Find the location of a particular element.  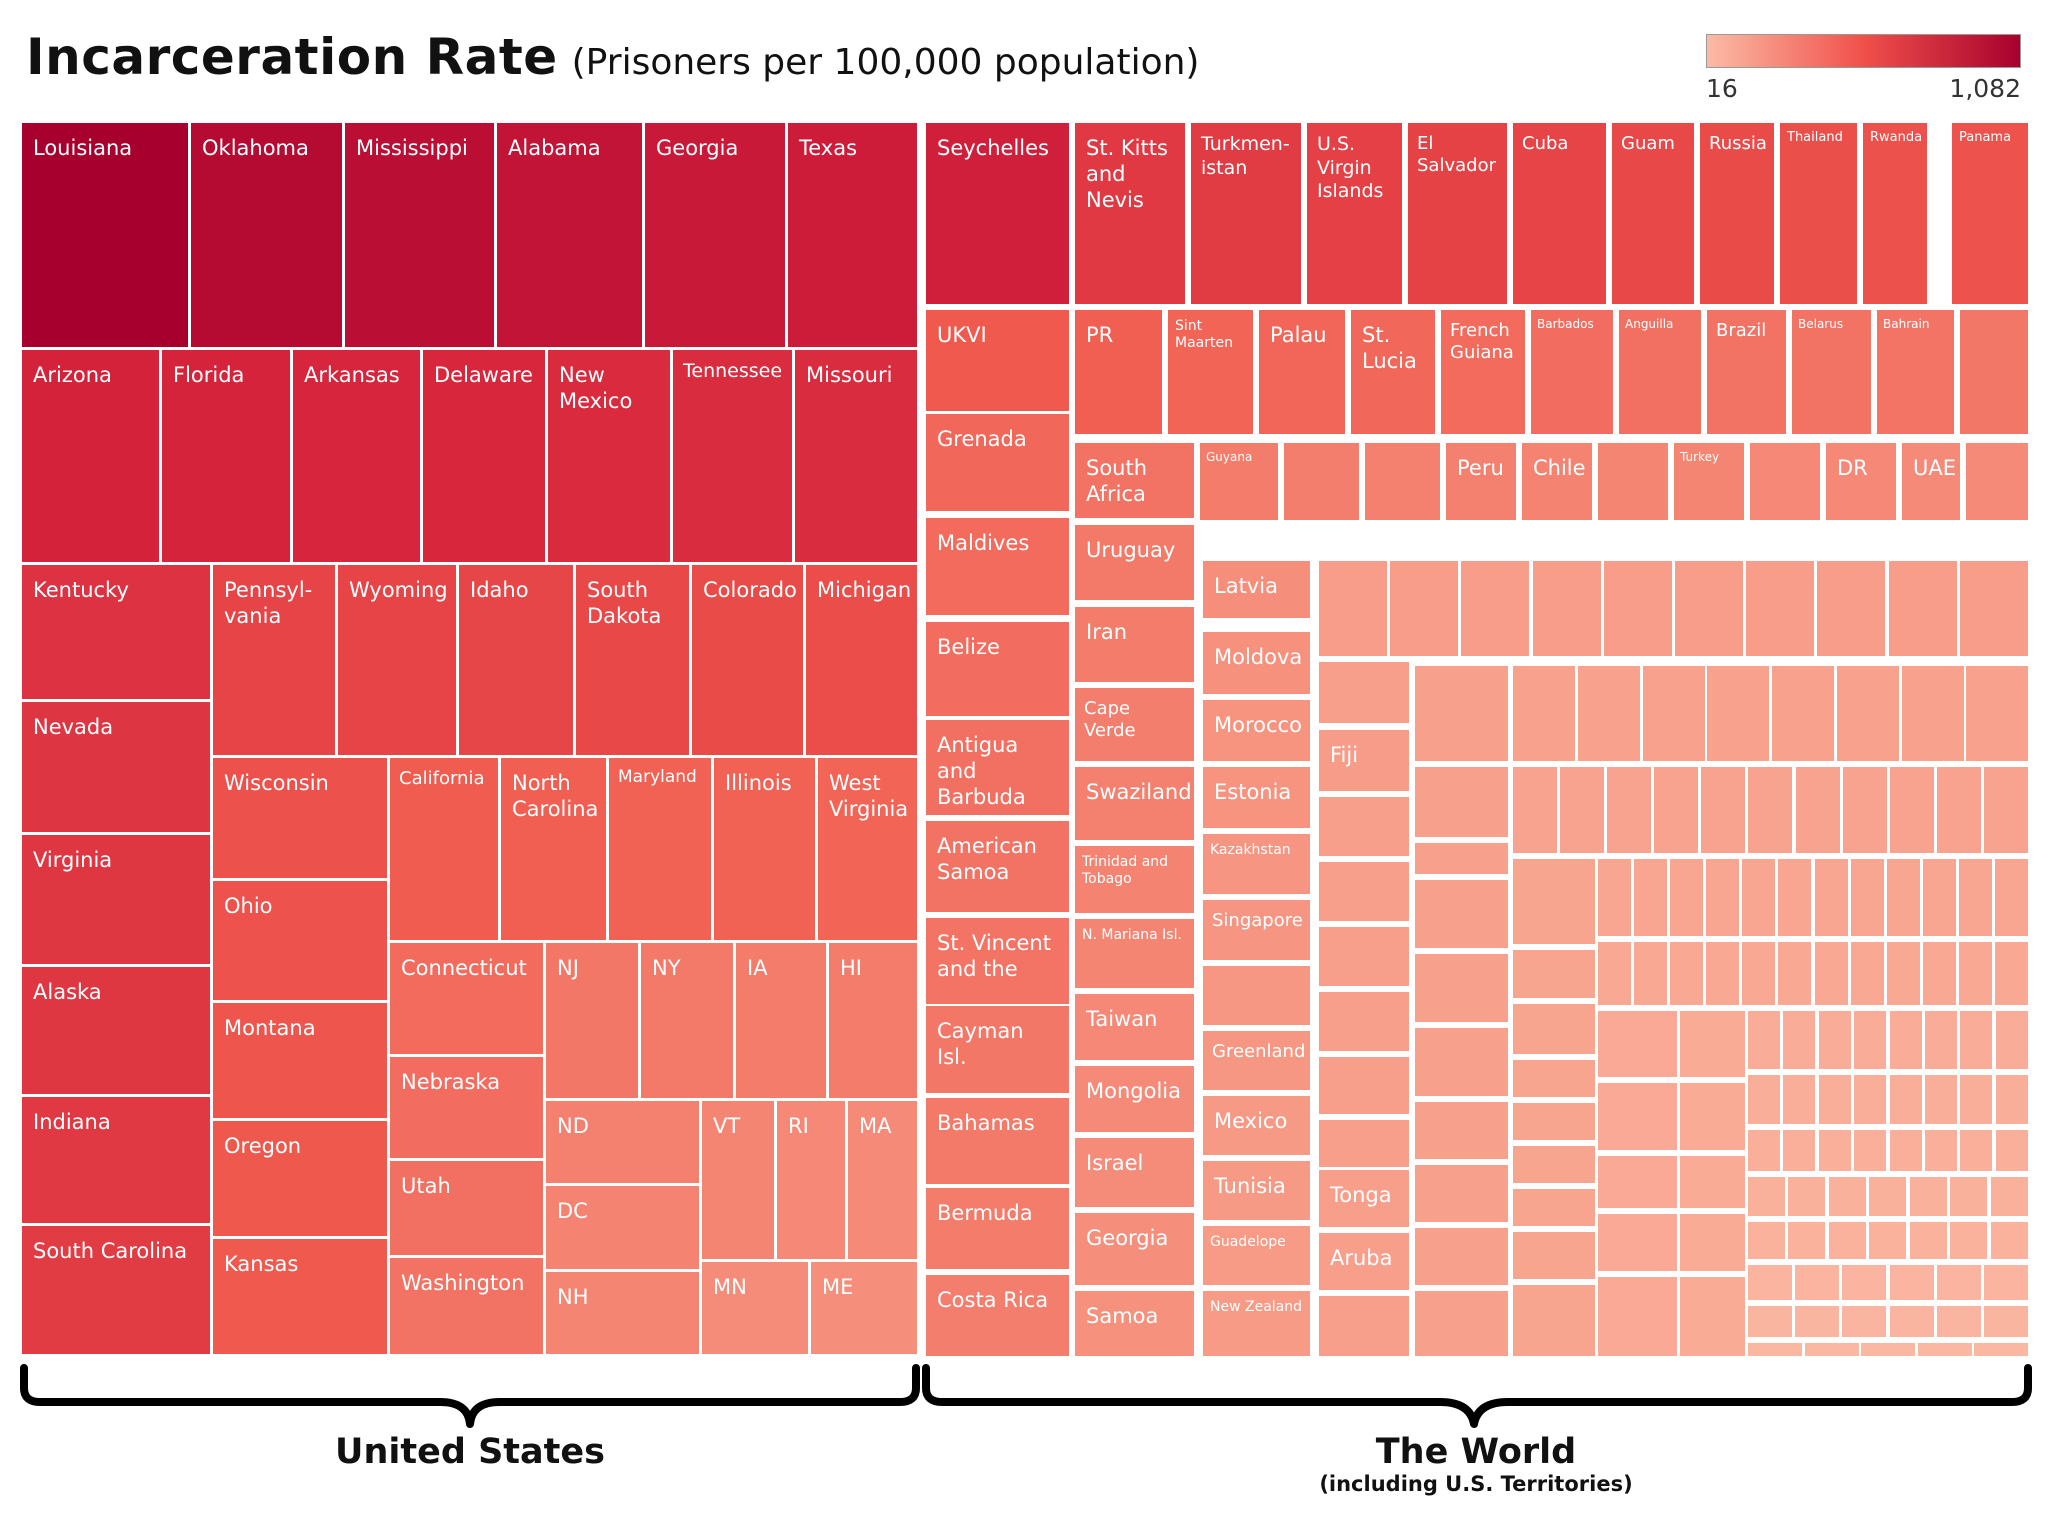

treemap-cell-ri-label: RI is located at coordinates (798, 1126).